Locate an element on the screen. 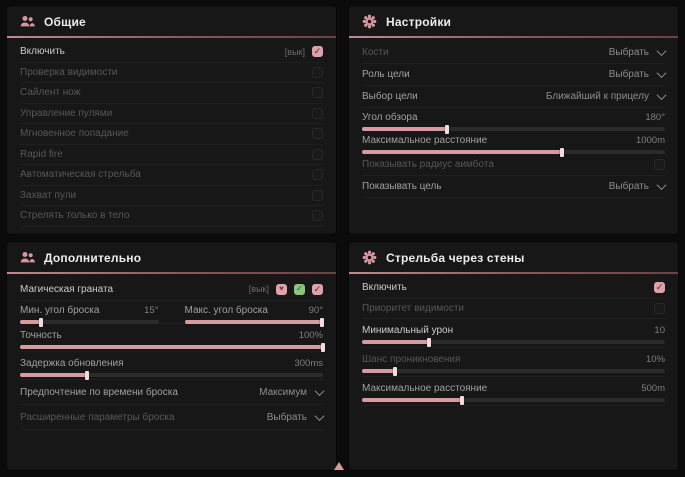 This screenshot has height=477, width=685. row-walls-max-distance: Максимальное расстояние 500m is located at coordinates (513, 391).